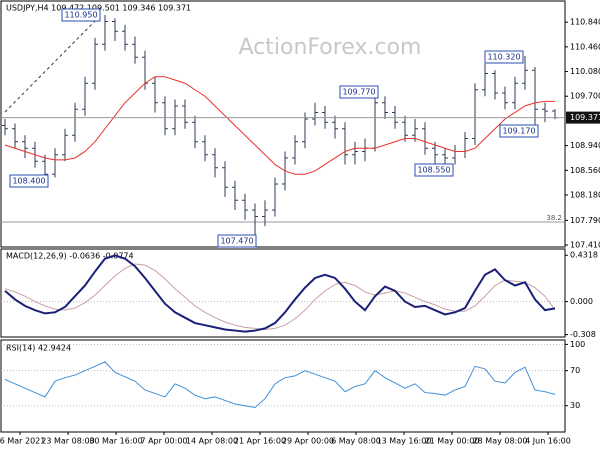  What do you see at coordinates (500, 441) in the screenshot?
I see `x-tick-label: 28 May 08:00` at bounding box center [500, 441].